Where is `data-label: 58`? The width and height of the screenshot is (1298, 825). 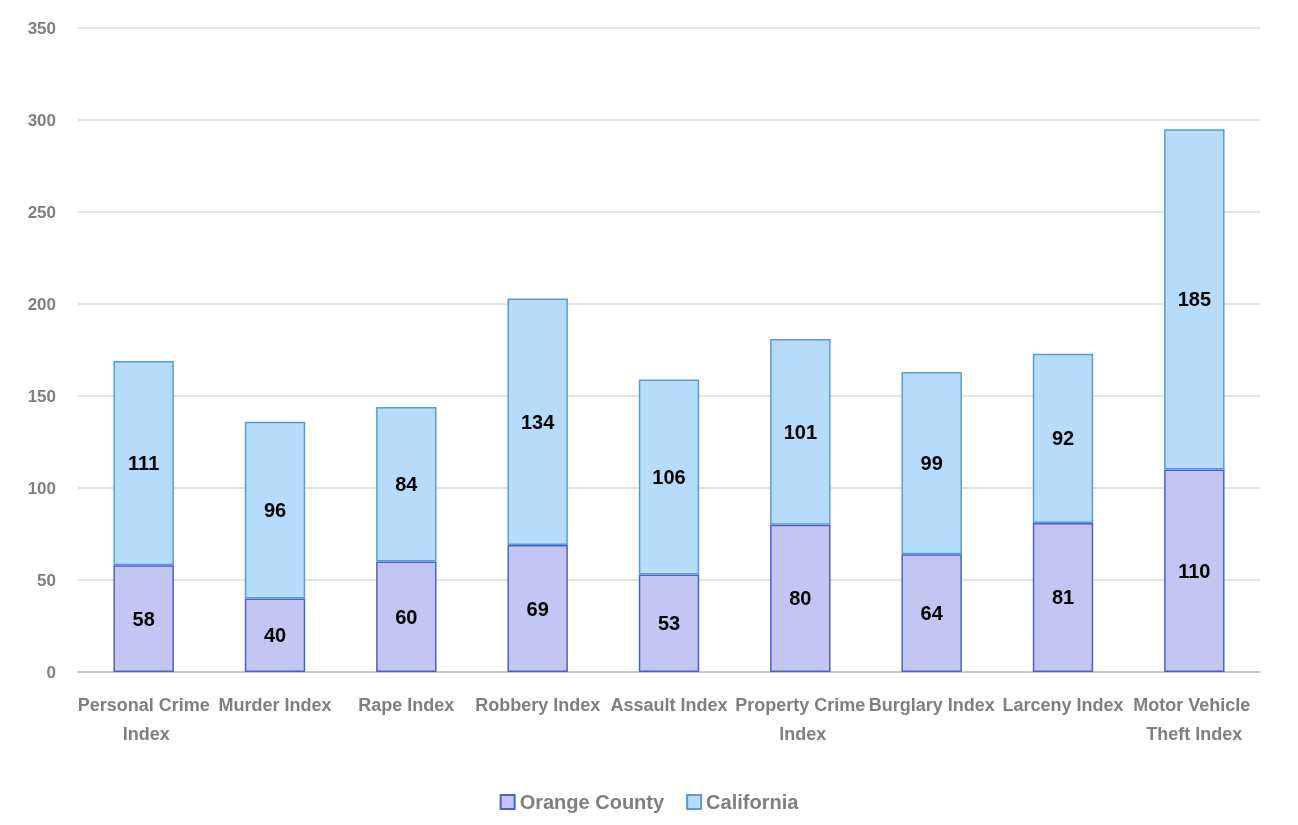
data-label: 58 is located at coordinates (143, 618).